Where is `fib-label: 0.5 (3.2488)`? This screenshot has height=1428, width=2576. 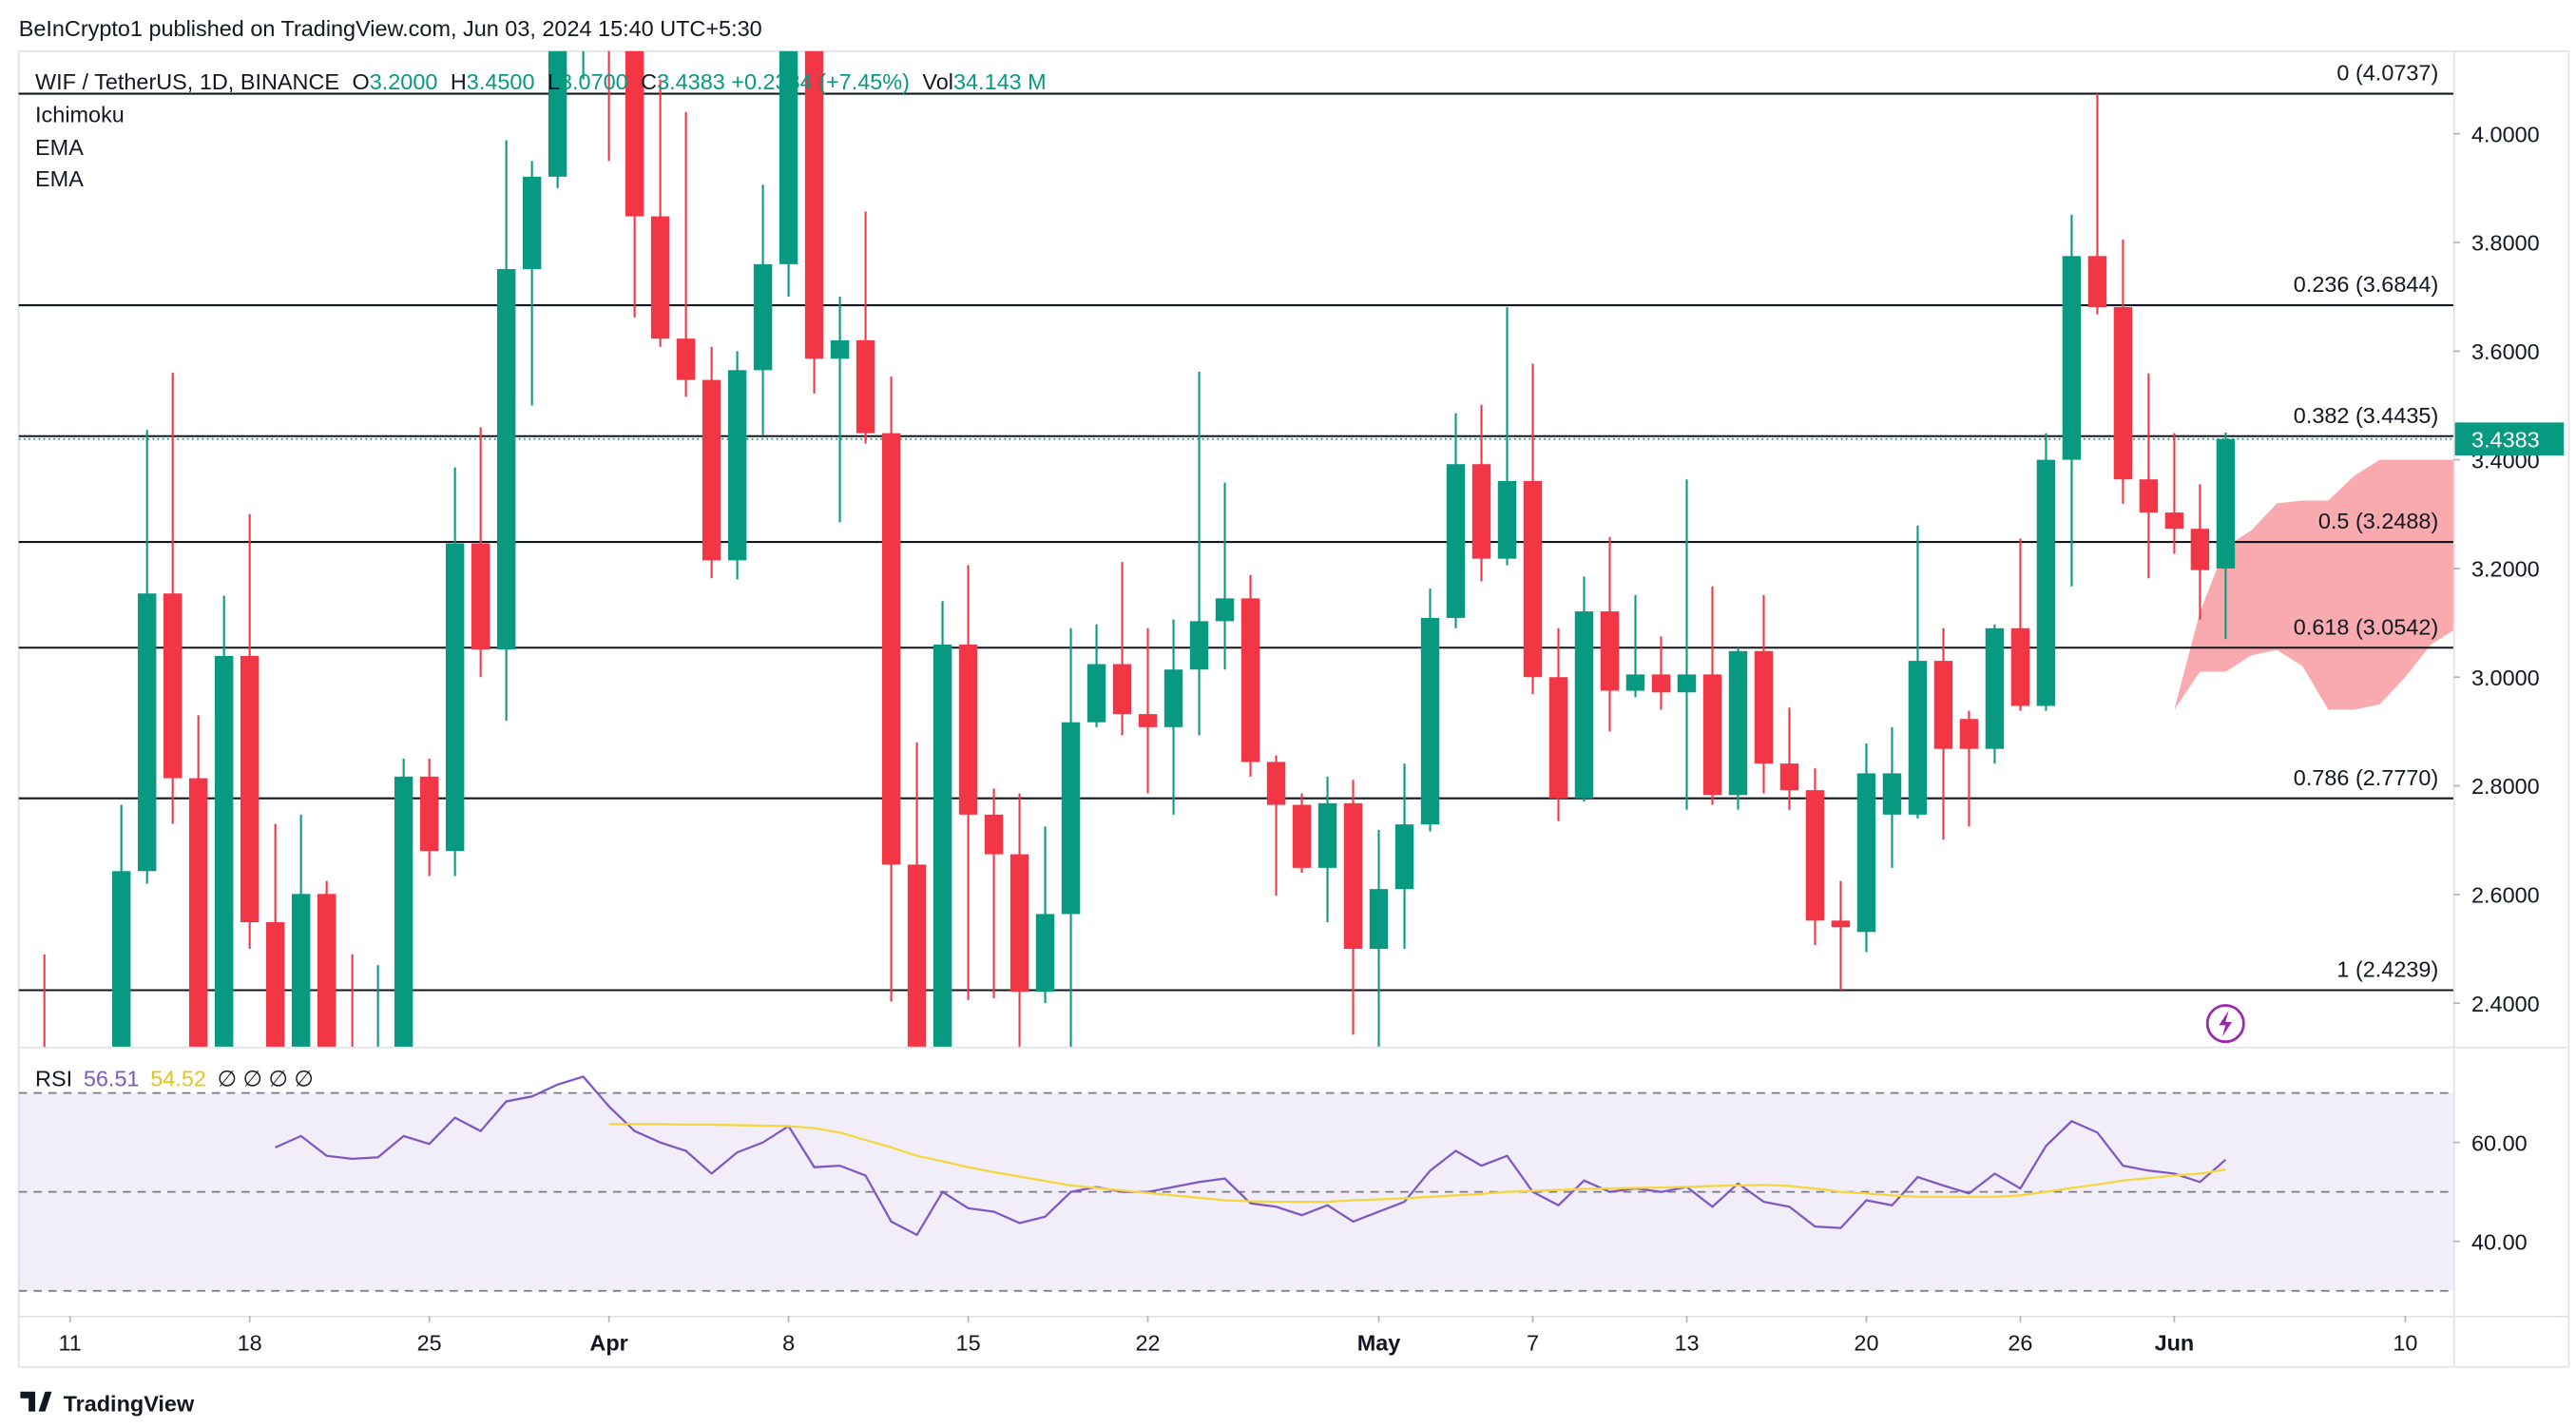 fib-label: 0.5 (3.2488) is located at coordinates (2378, 521).